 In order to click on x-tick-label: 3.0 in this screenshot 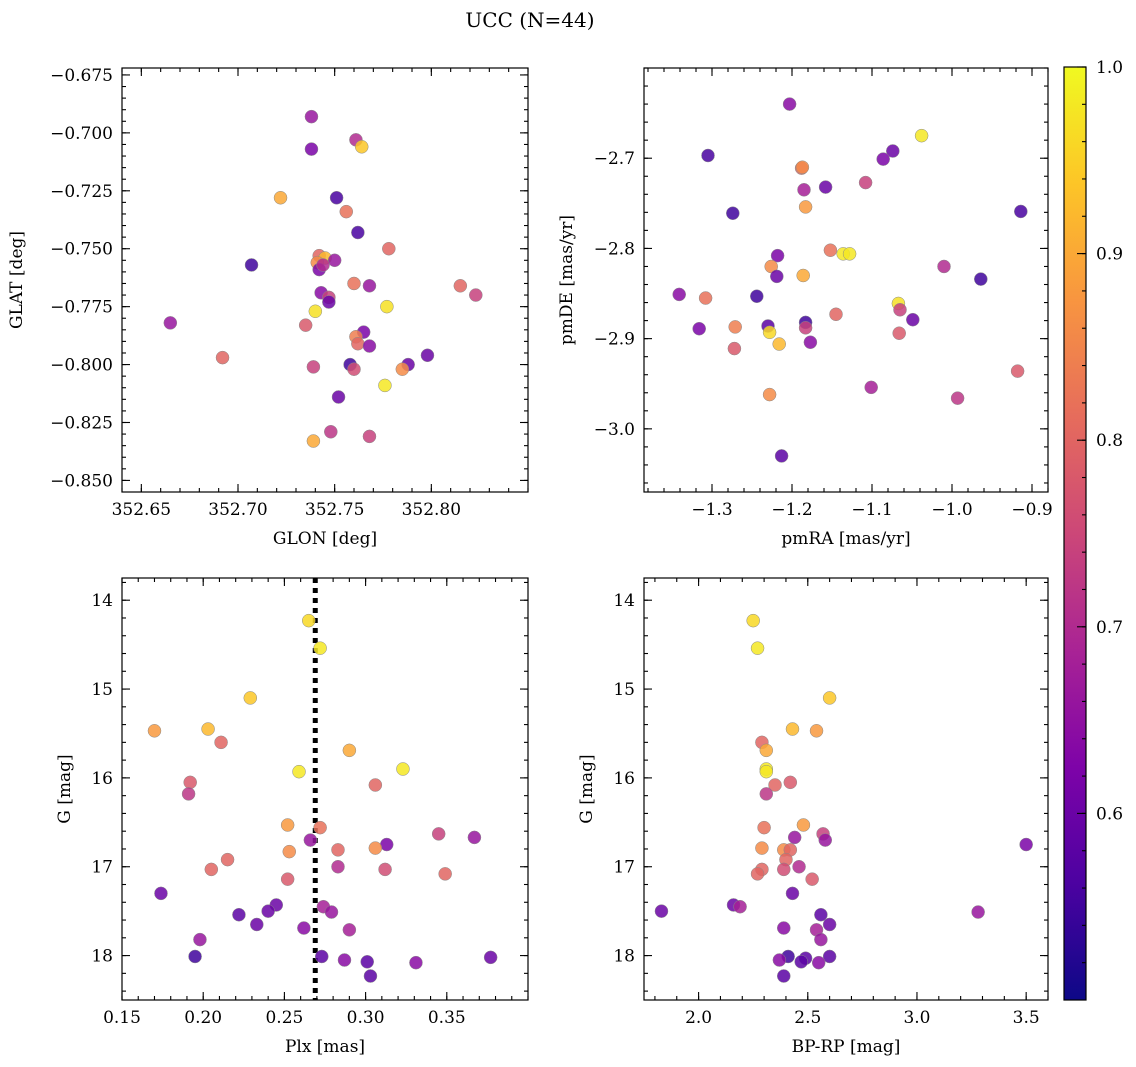, I will do `click(916, 1018)`.